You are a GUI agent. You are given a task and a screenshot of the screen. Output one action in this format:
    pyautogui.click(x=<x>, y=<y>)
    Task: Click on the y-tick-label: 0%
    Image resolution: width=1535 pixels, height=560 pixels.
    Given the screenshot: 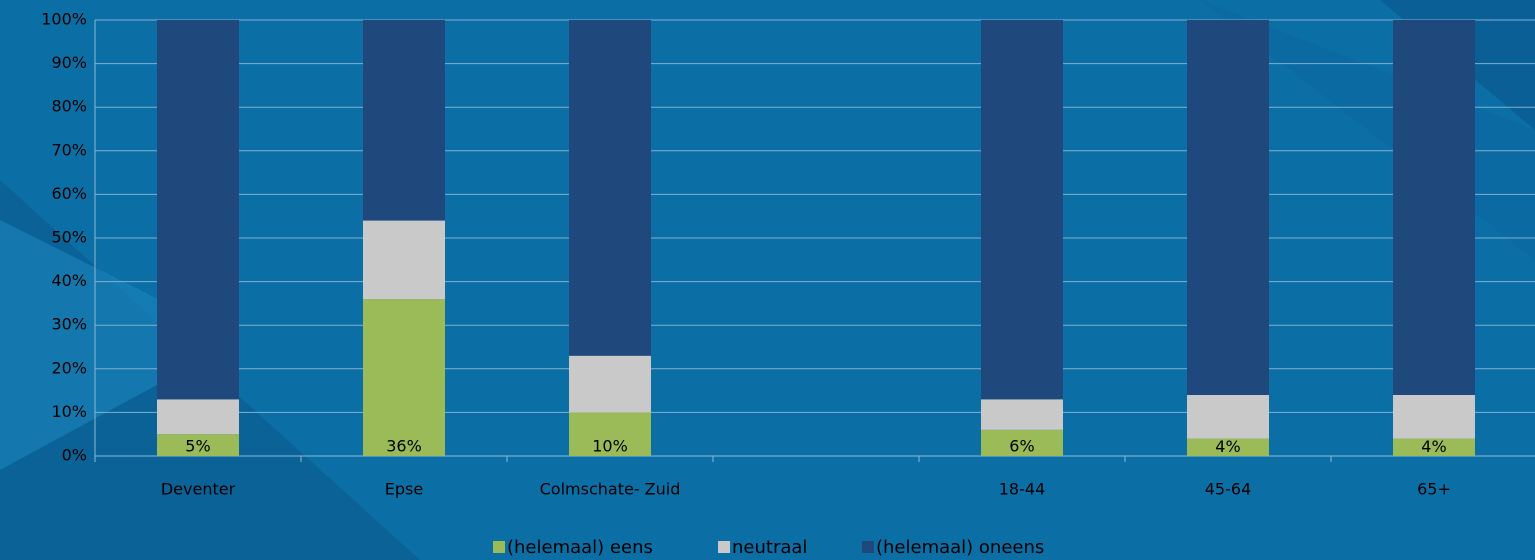 What is the action you would take?
    pyautogui.click(x=74, y=455)
    